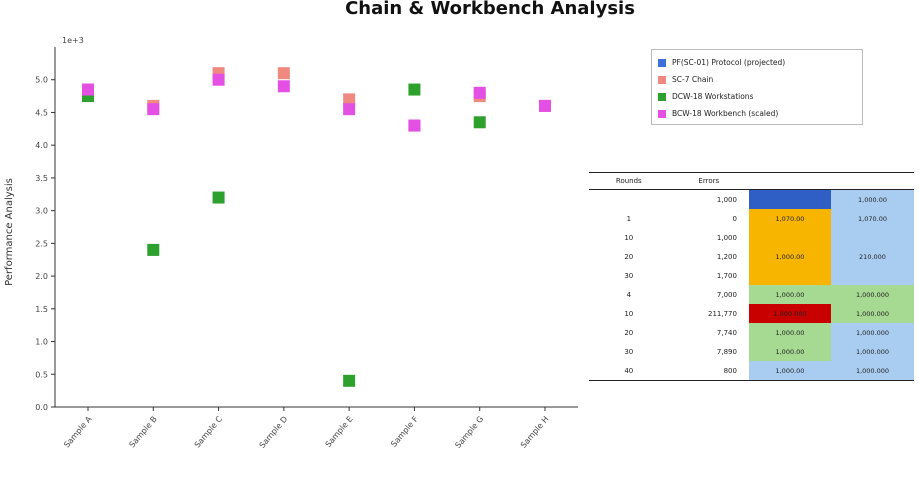 This screenshot has height=483, width=919. What do you see at coordinates (9, 232) in the screenshot?
I see `y-axis-label: Performance Analysis` at bounding box center [9, 232].